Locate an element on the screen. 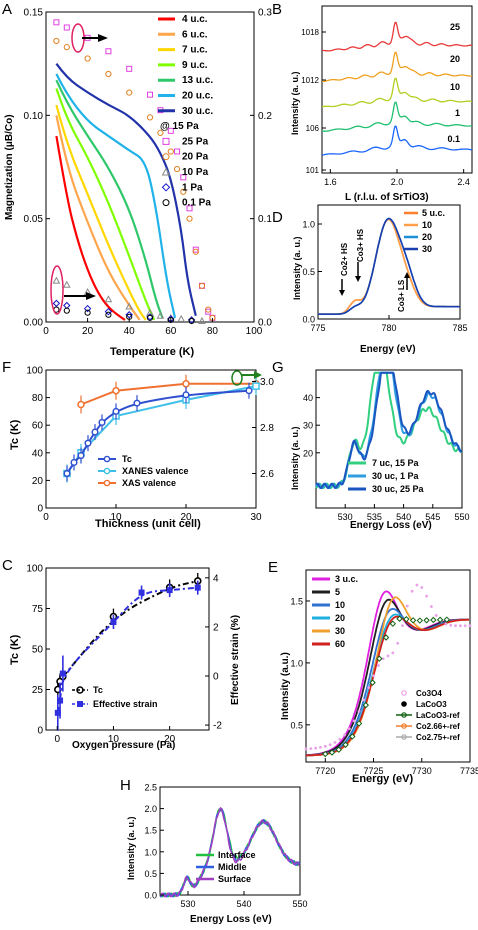 The image size is (478, 930). panel-a-ytick-label: 0.05 is located at coordinates (34, 219).